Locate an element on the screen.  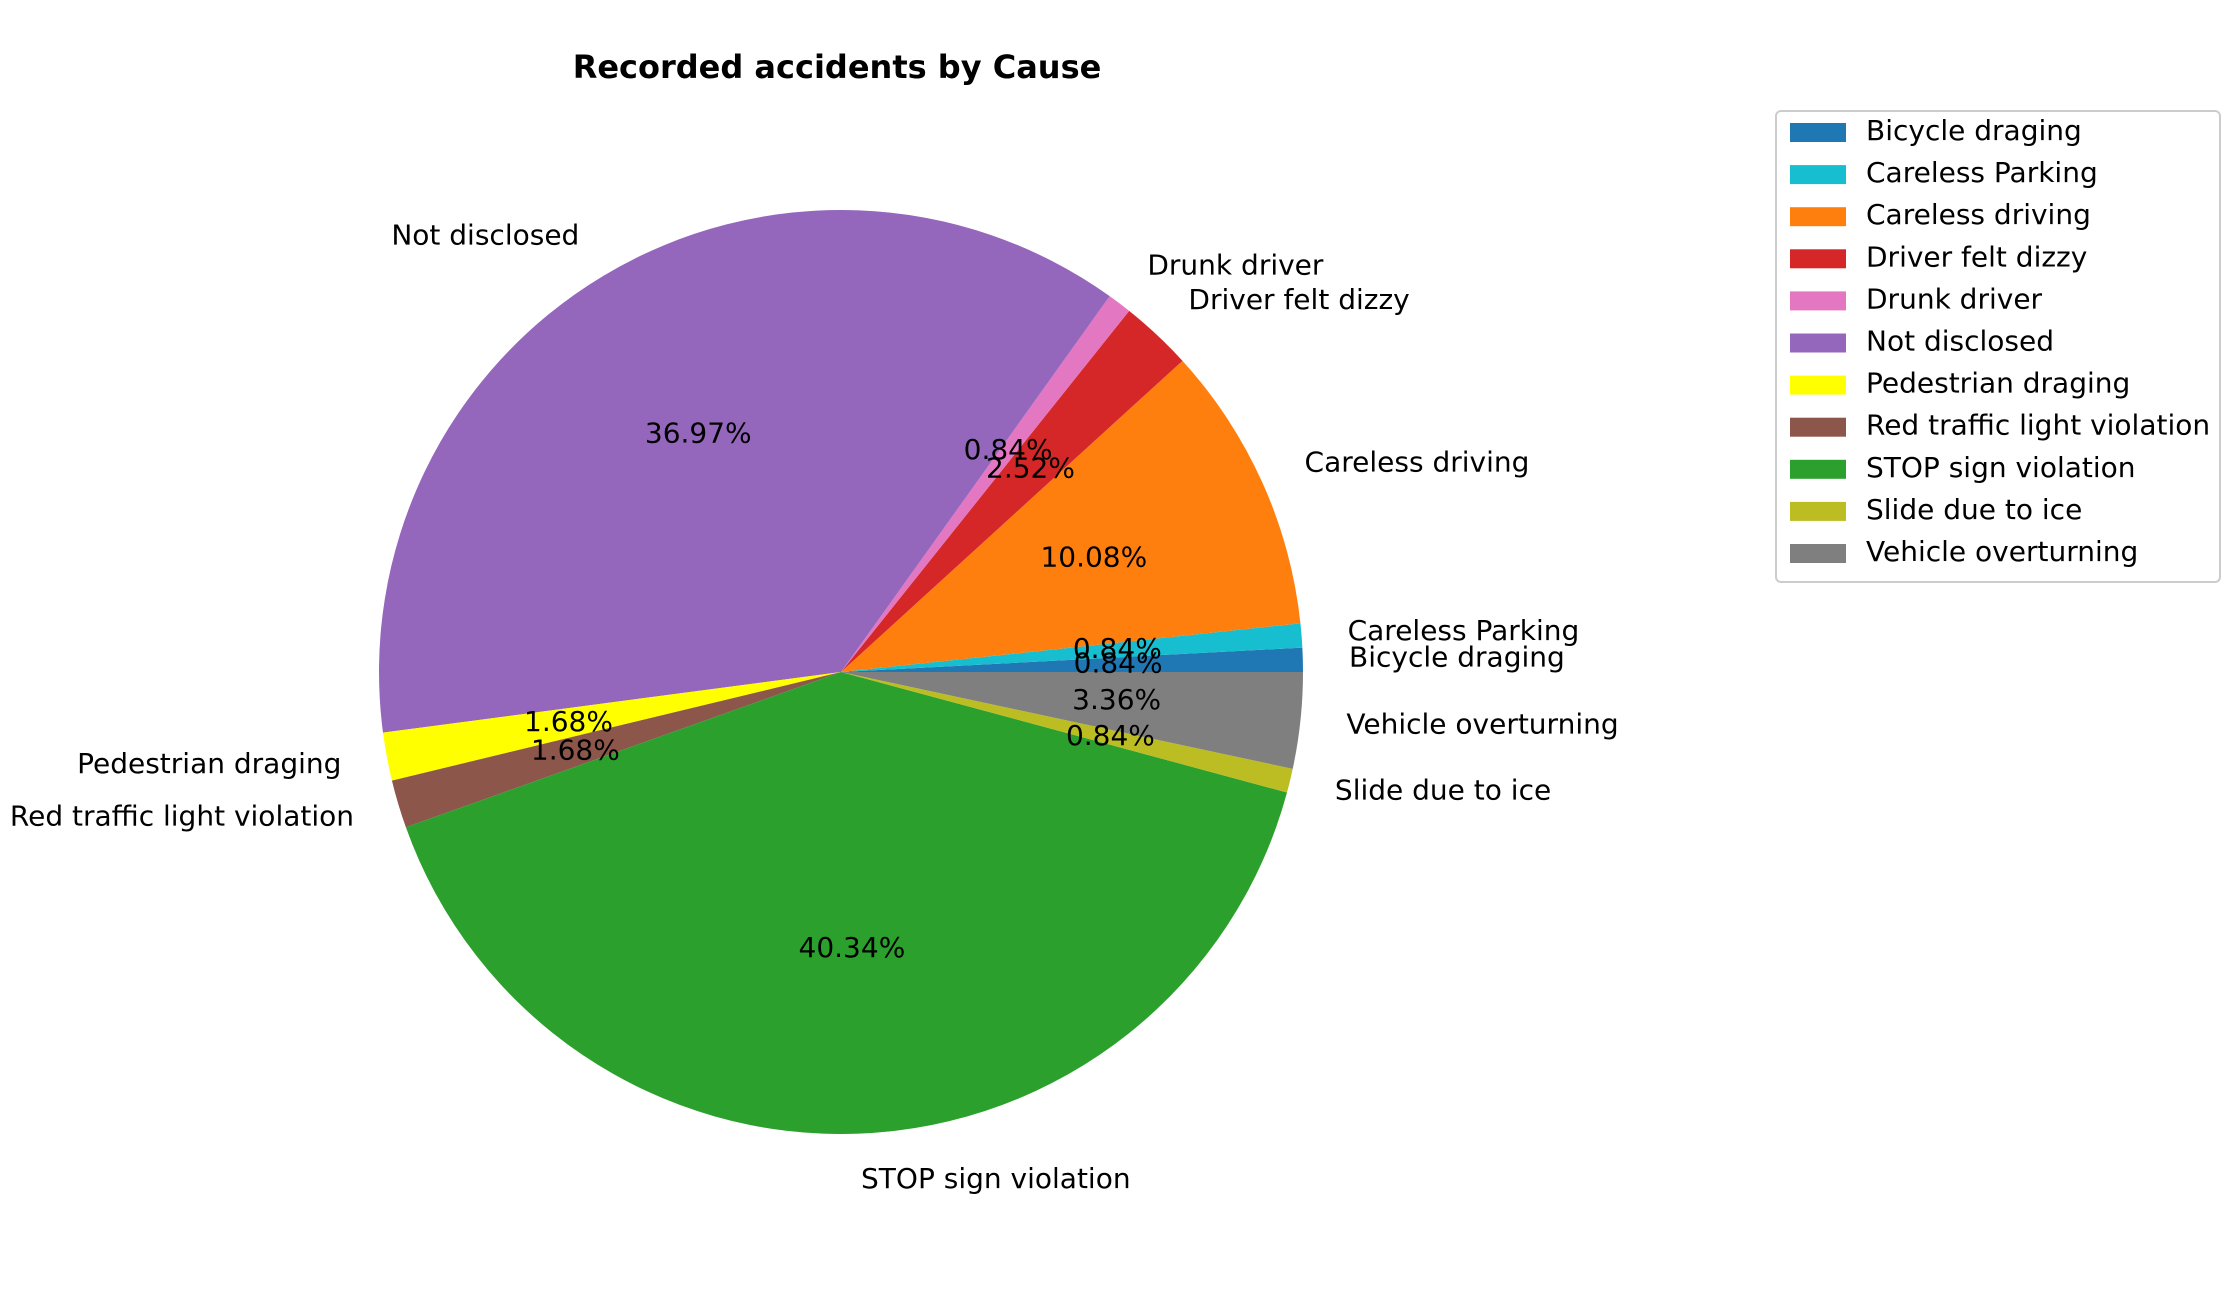
slice-percent-stop-sign-violation: 40.34% is located at coordinates (852, 947).